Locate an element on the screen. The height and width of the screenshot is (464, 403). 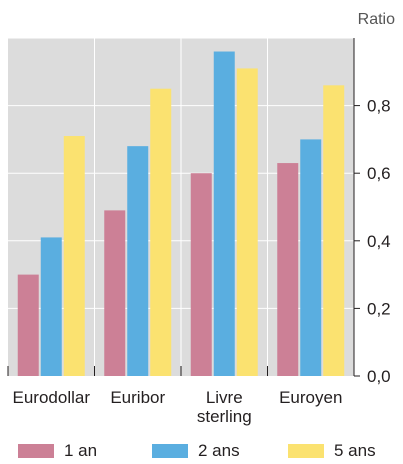
bar-3-2-ans is located at coordinates (311, 257).